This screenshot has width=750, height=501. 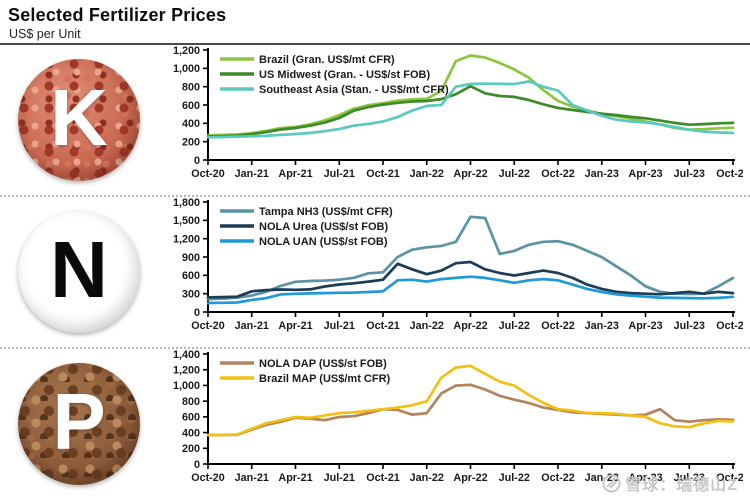 I want to click on legend-label: Tampa NH3 (US$/mt CFR), so click(x=326, y=211).